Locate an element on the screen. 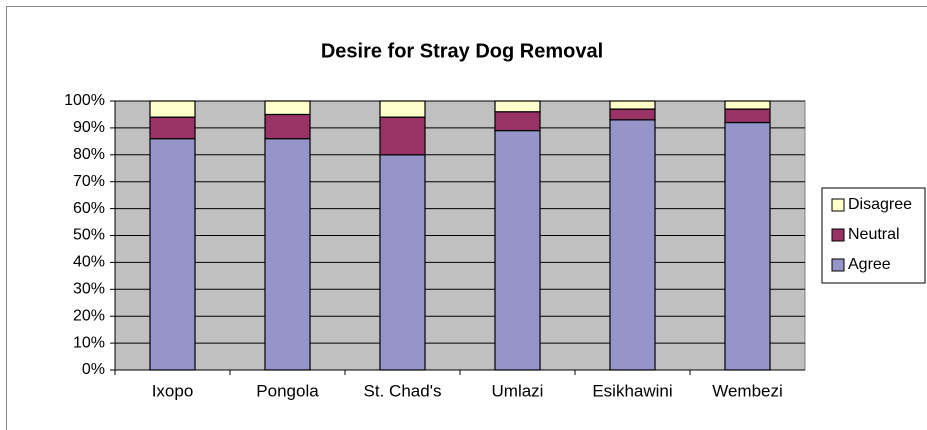  y-tick-label: 50% is located at coordinates (89, 235).